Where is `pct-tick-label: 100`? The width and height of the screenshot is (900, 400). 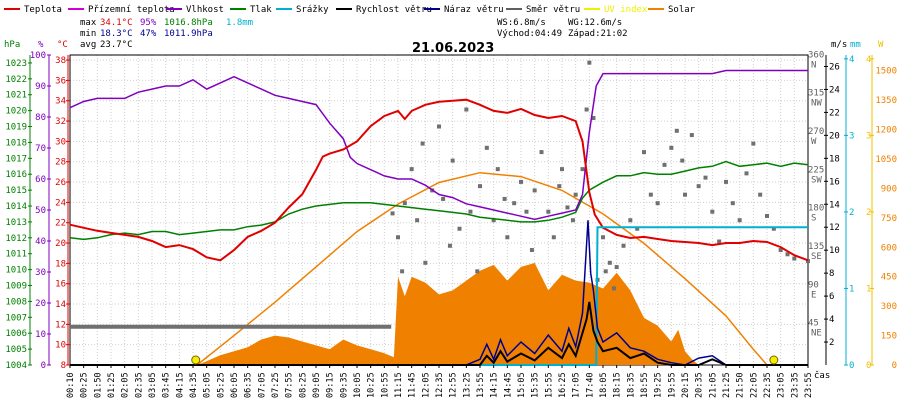
pct-tick-label: 100 is located at coordinates (38, 56).